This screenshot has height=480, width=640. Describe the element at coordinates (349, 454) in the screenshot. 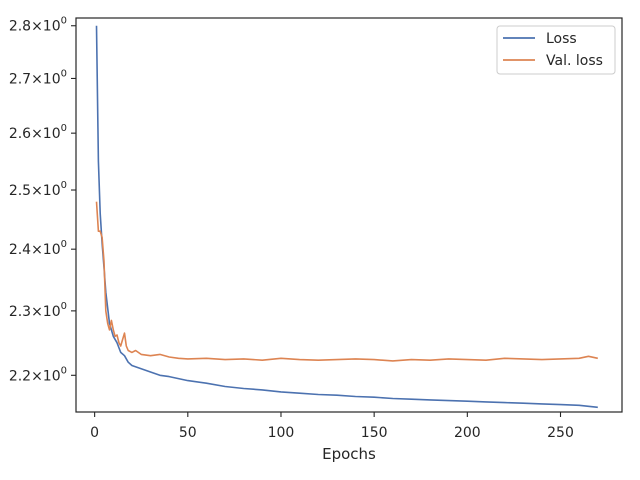

I see `x-axis-label: Epochs` at that location.